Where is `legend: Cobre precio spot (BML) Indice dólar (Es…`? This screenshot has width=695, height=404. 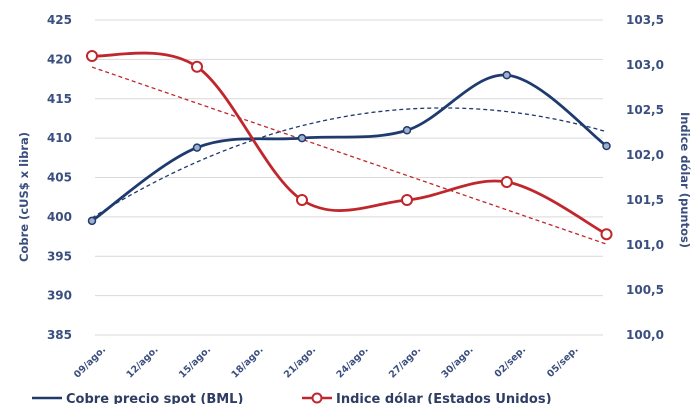 legend: Cobre precio spot (BML) Indice dólar (Es… is located at coordinates (292, 398).